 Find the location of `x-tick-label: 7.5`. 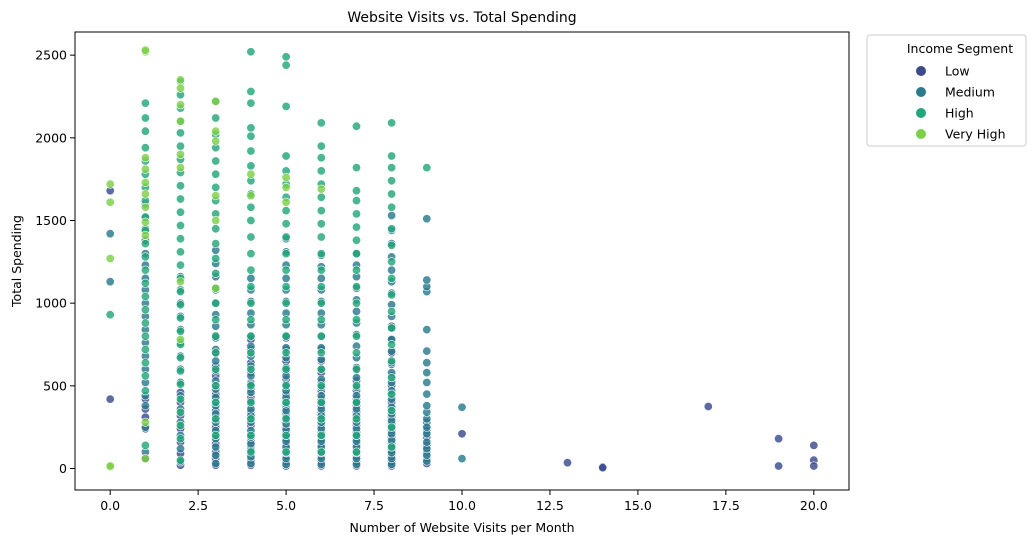

x-tick-label: 7.5 is located at coordinates (374, 505).